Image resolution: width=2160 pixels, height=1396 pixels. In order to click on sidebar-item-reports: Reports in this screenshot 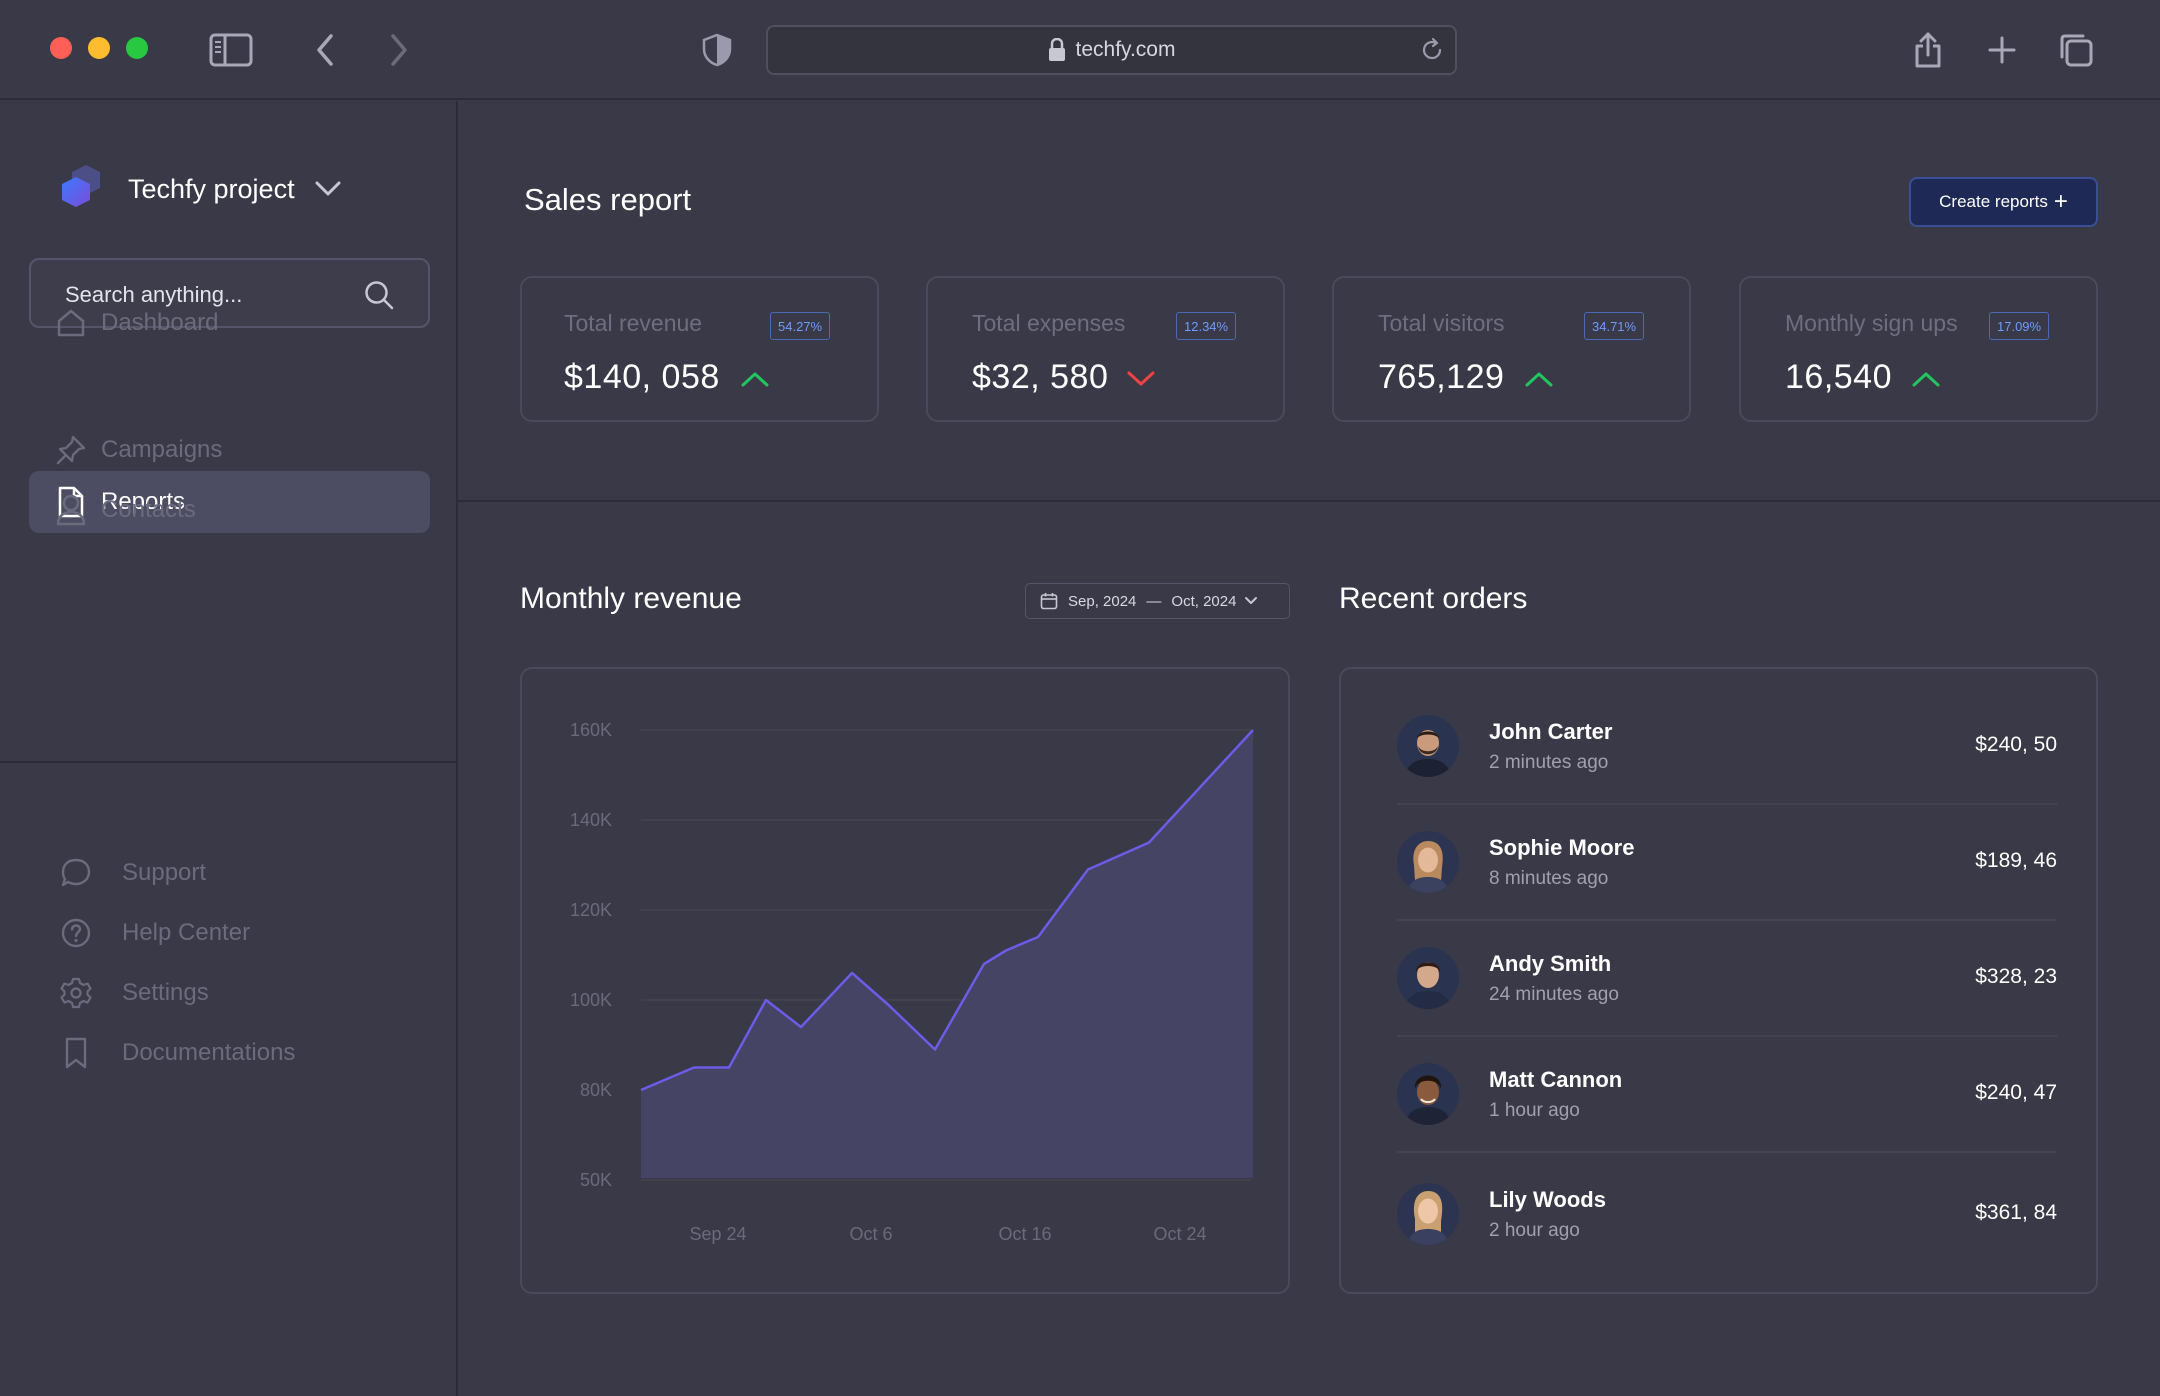, I will do `click(229, 502)`.